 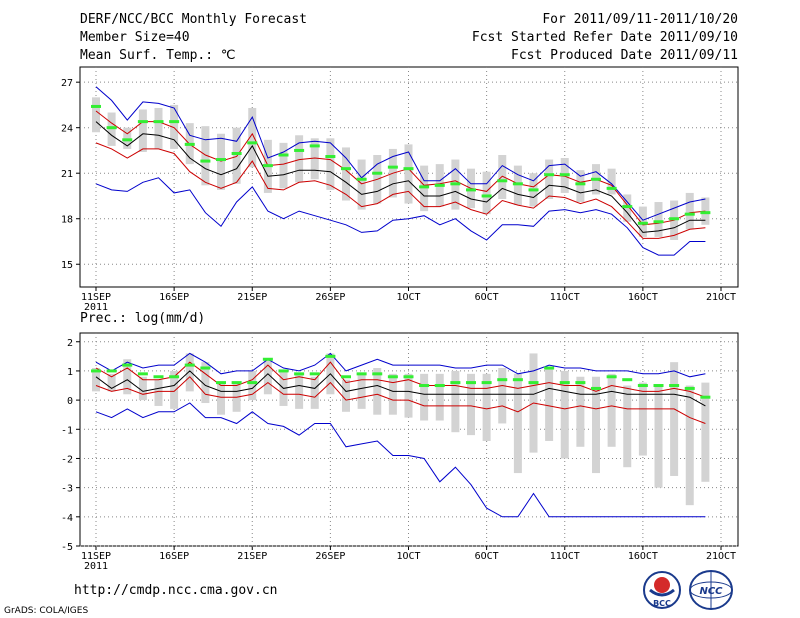 What do you see at coordinates (67, 174) in the screenshot?
I see `temp-ytick-label: 21` at bounding box center [67, 174].